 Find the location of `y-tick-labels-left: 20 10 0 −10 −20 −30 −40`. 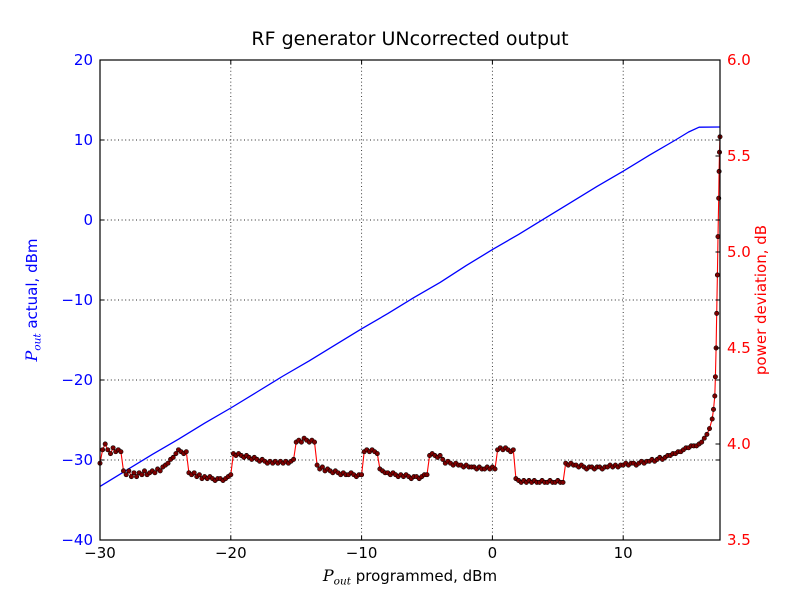

y-tick-labels-left: 20 10 0 −10 −20 −30 −40 is located at coordinates (77, 300).